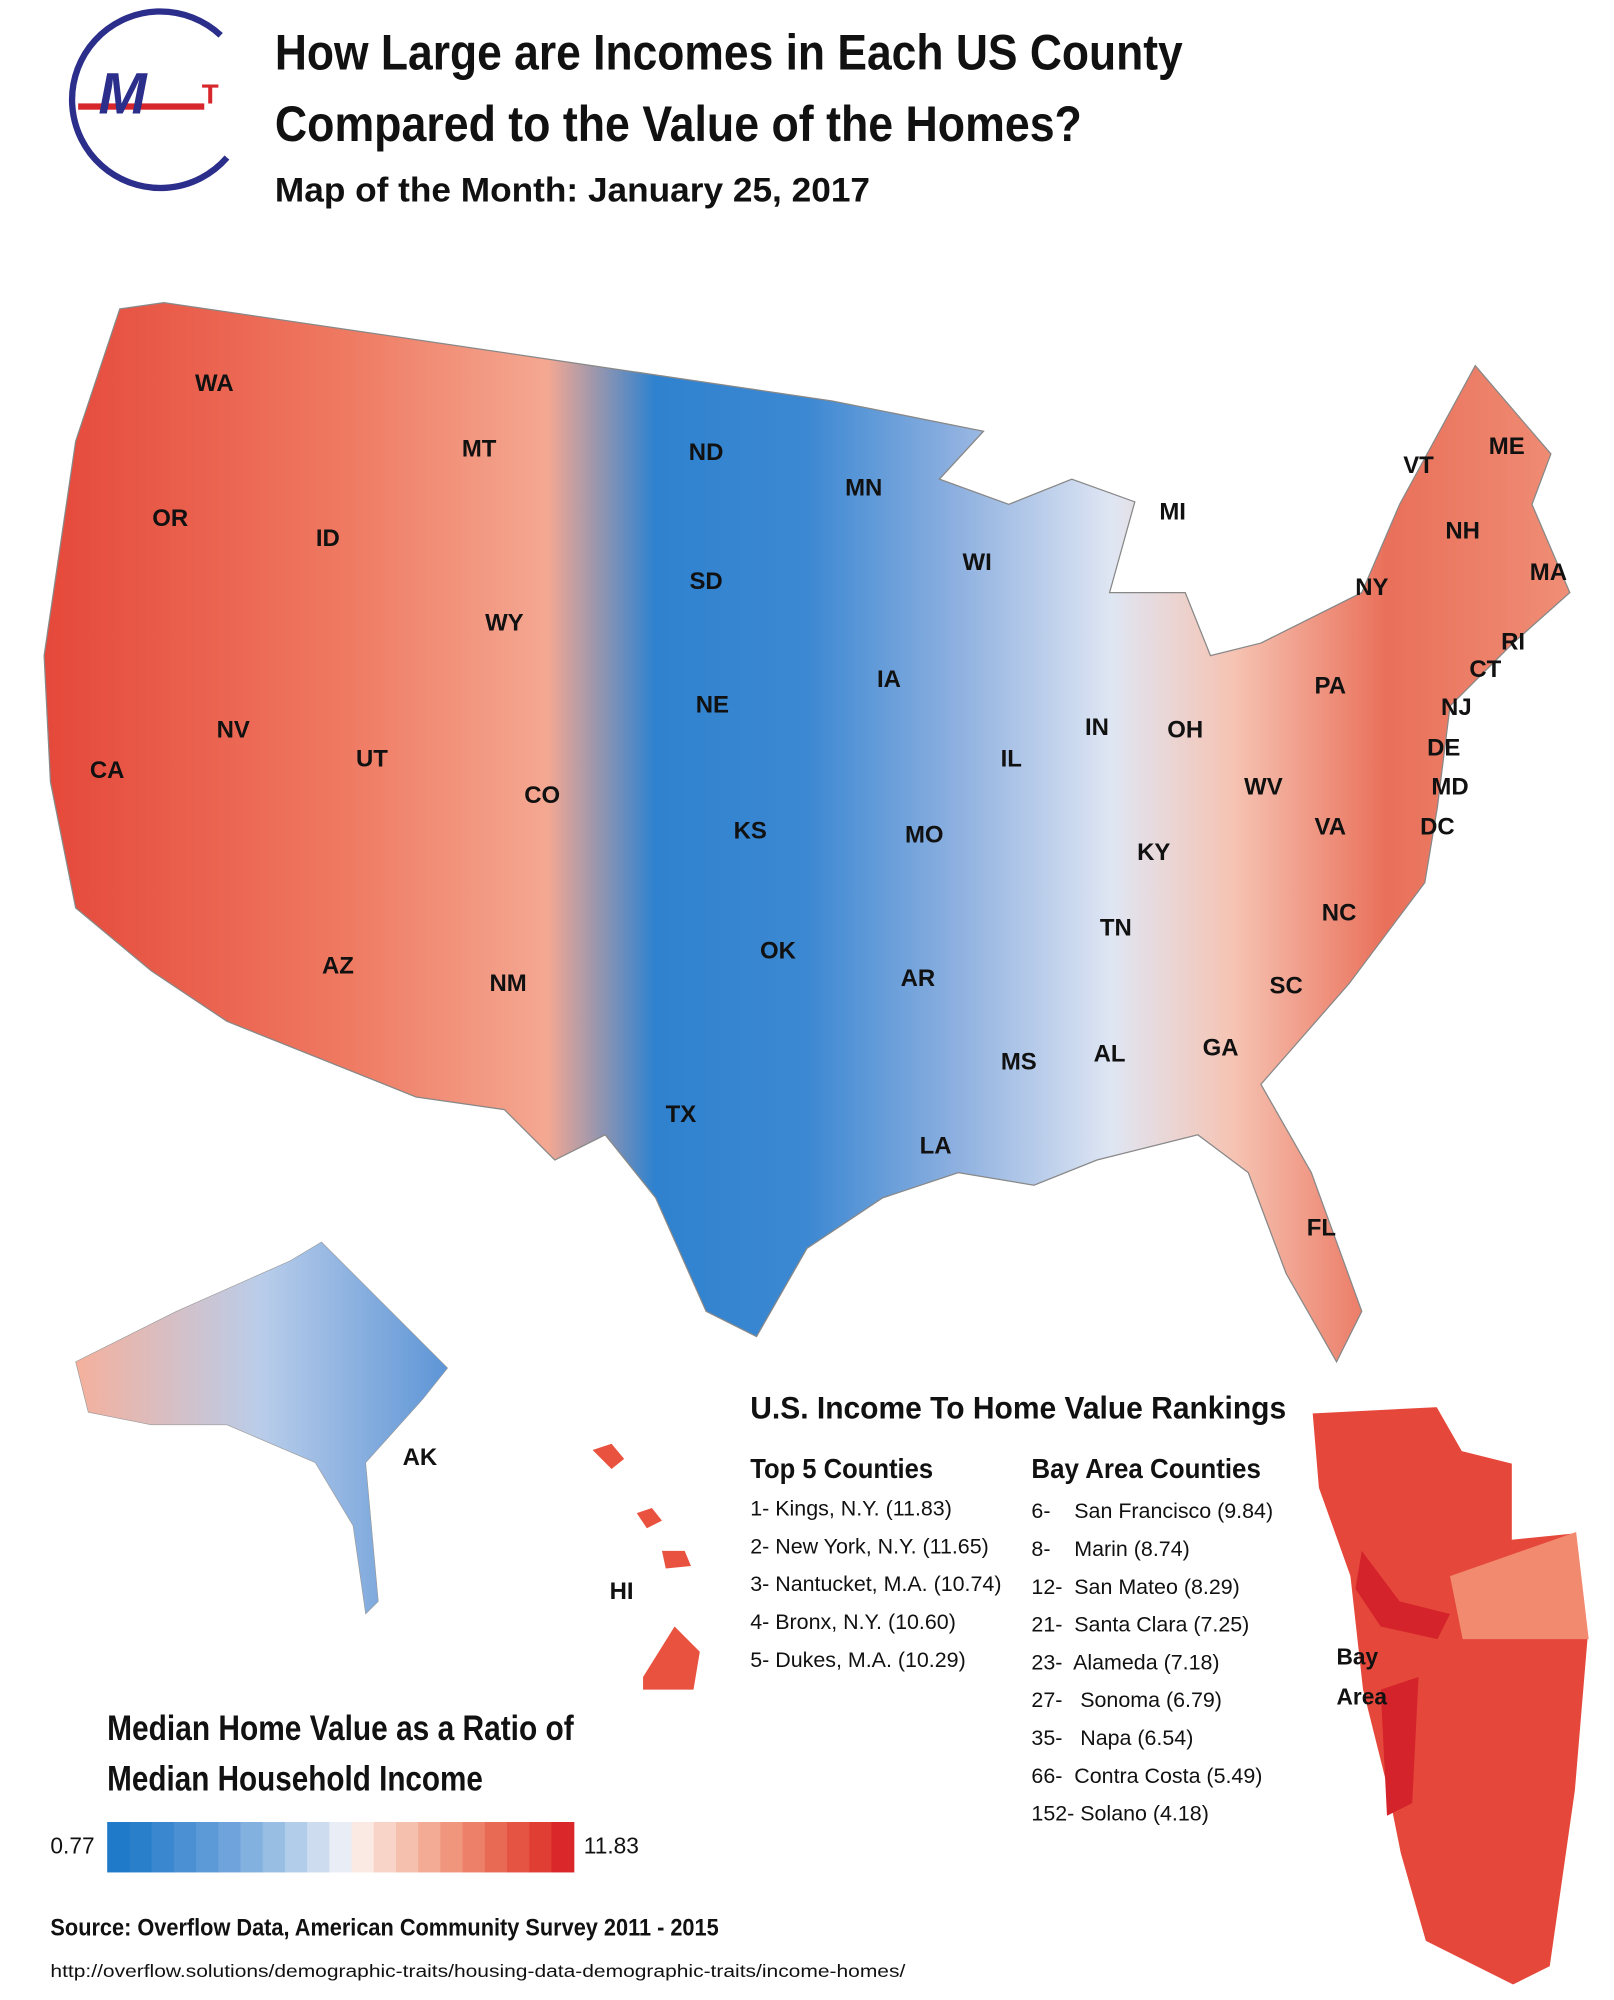 The width and height of the screenshot is (1614, 2000). What do you see at coordinates (1011, 759) in the screenshot?
I see `state-label: IL` at bounding box center [1011, 759].